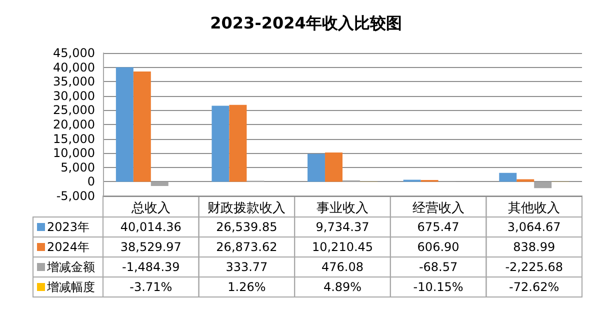 The image size is (612, 312). Describe the element at coordinates (438, 247) in the screenshot. I see `data-label: 606.90` at that location.